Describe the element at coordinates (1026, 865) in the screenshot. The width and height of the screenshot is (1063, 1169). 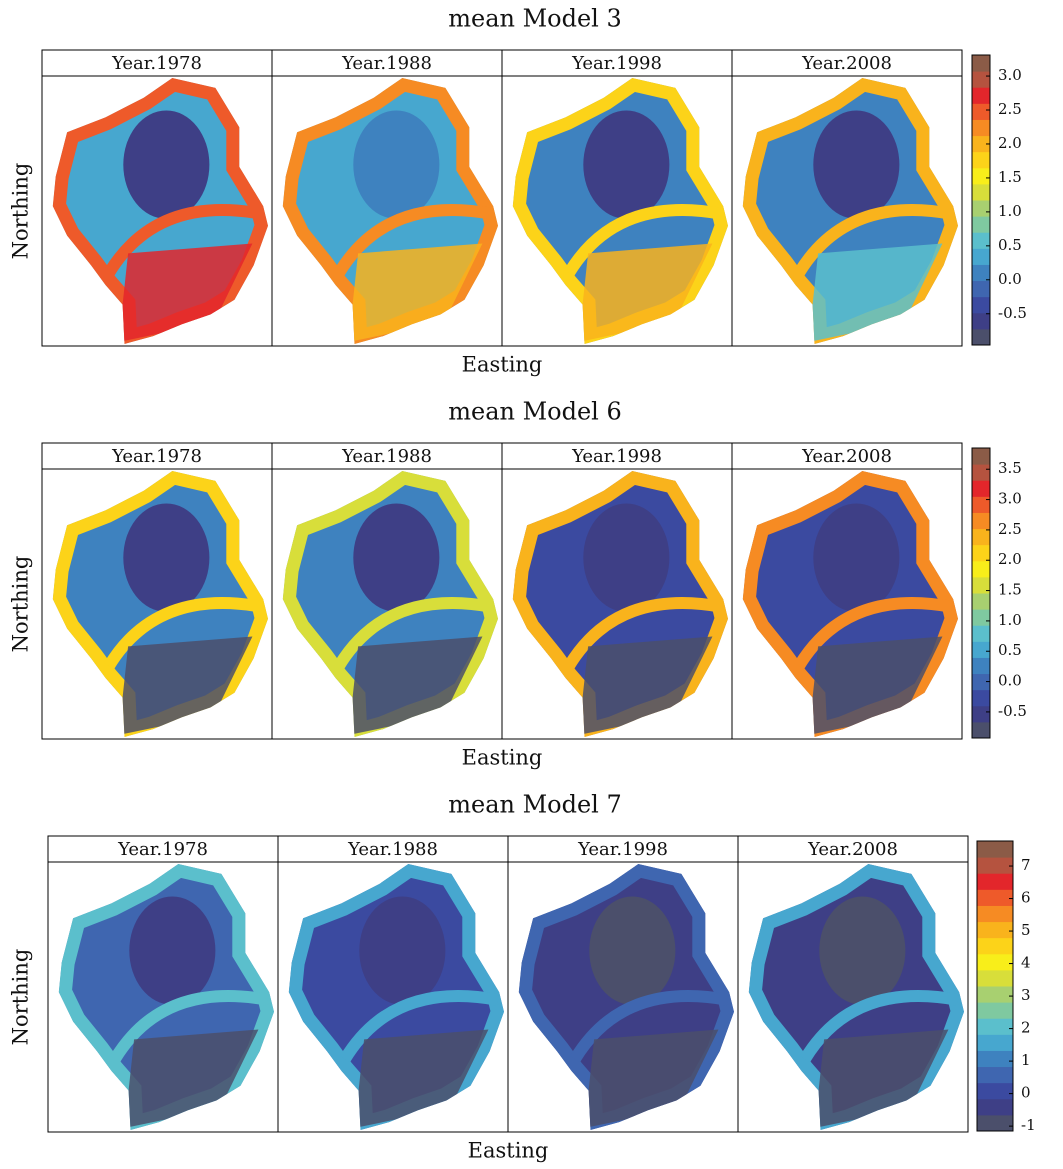
I see `colorbar-tick-label: 7` at that location.